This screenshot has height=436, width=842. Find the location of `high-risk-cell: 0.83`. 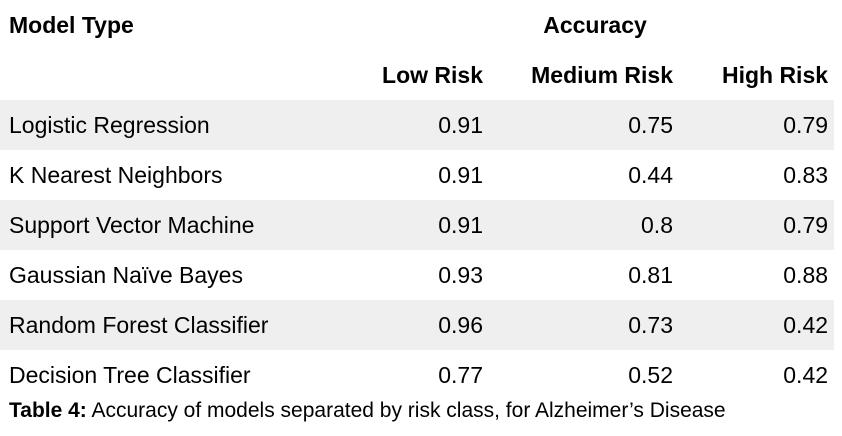

high-risk-cell: 0.83 is located at coordinates (806, 175).